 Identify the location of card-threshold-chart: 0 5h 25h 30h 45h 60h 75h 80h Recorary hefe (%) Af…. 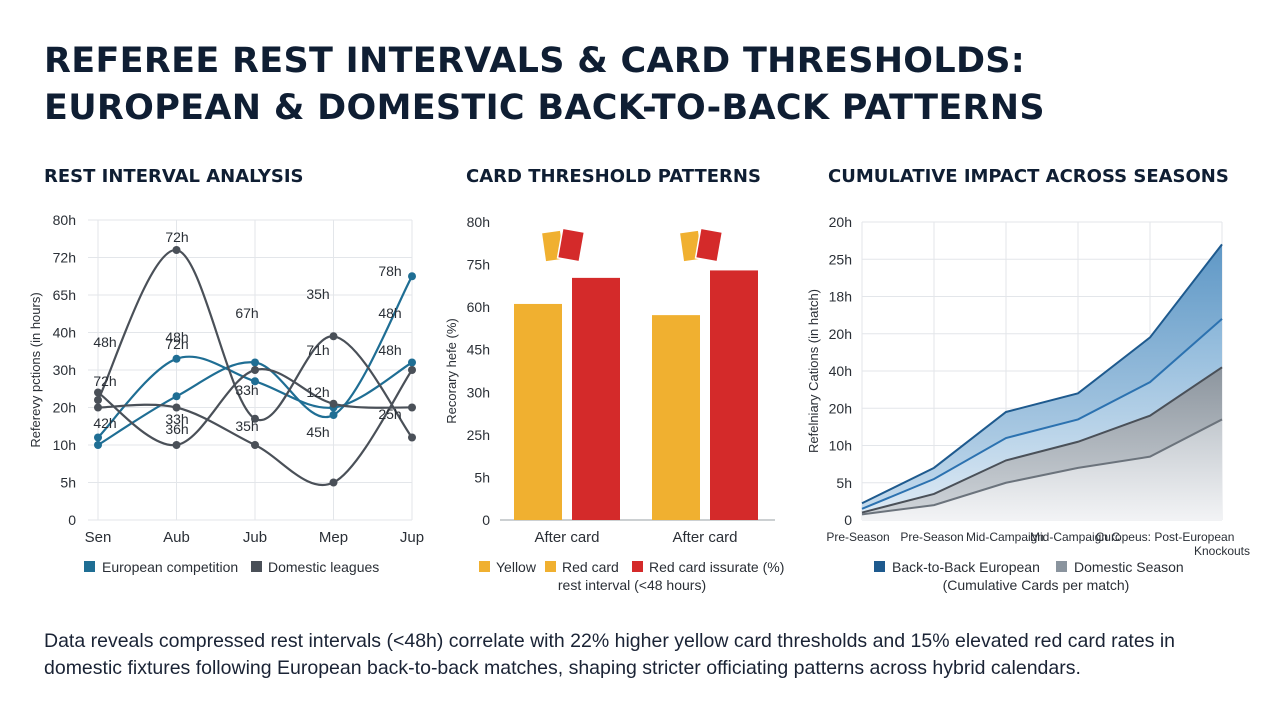
(614, 403).